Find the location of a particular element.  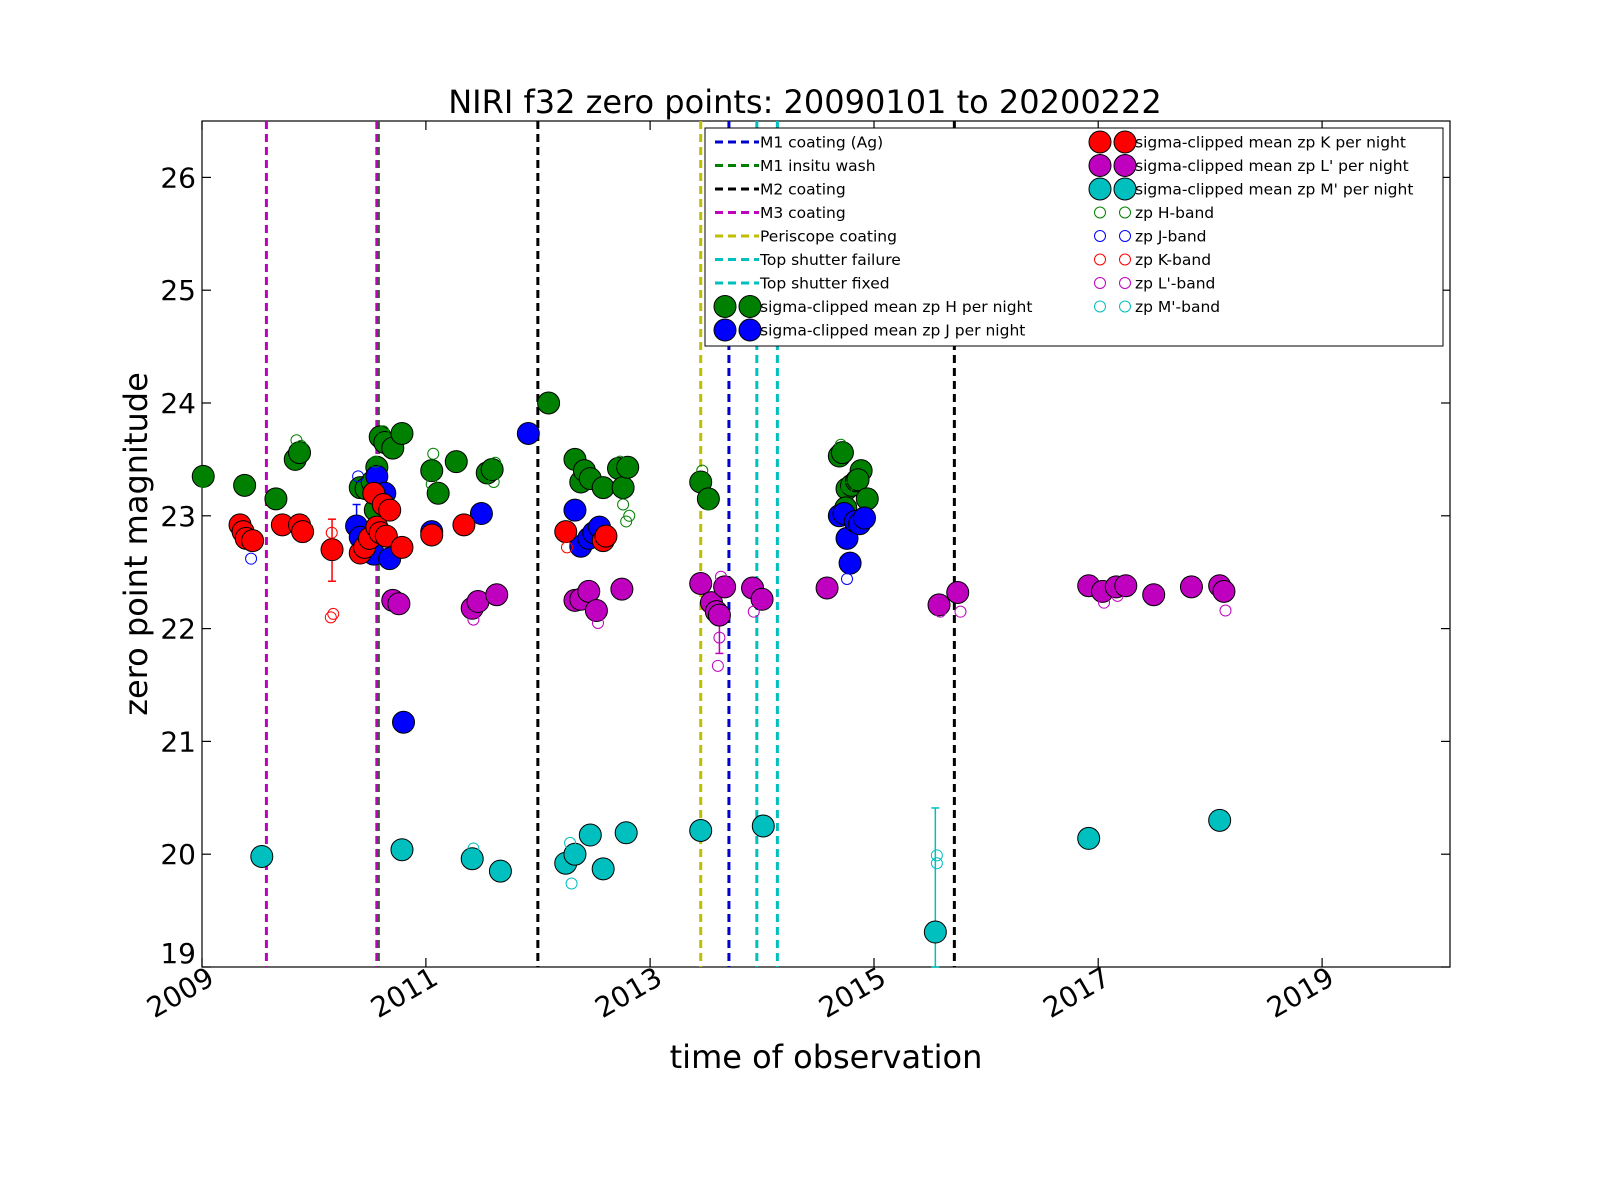

legend-entry-8: sigma-clipped mean zp J per night is located at coordinates (869, 330).